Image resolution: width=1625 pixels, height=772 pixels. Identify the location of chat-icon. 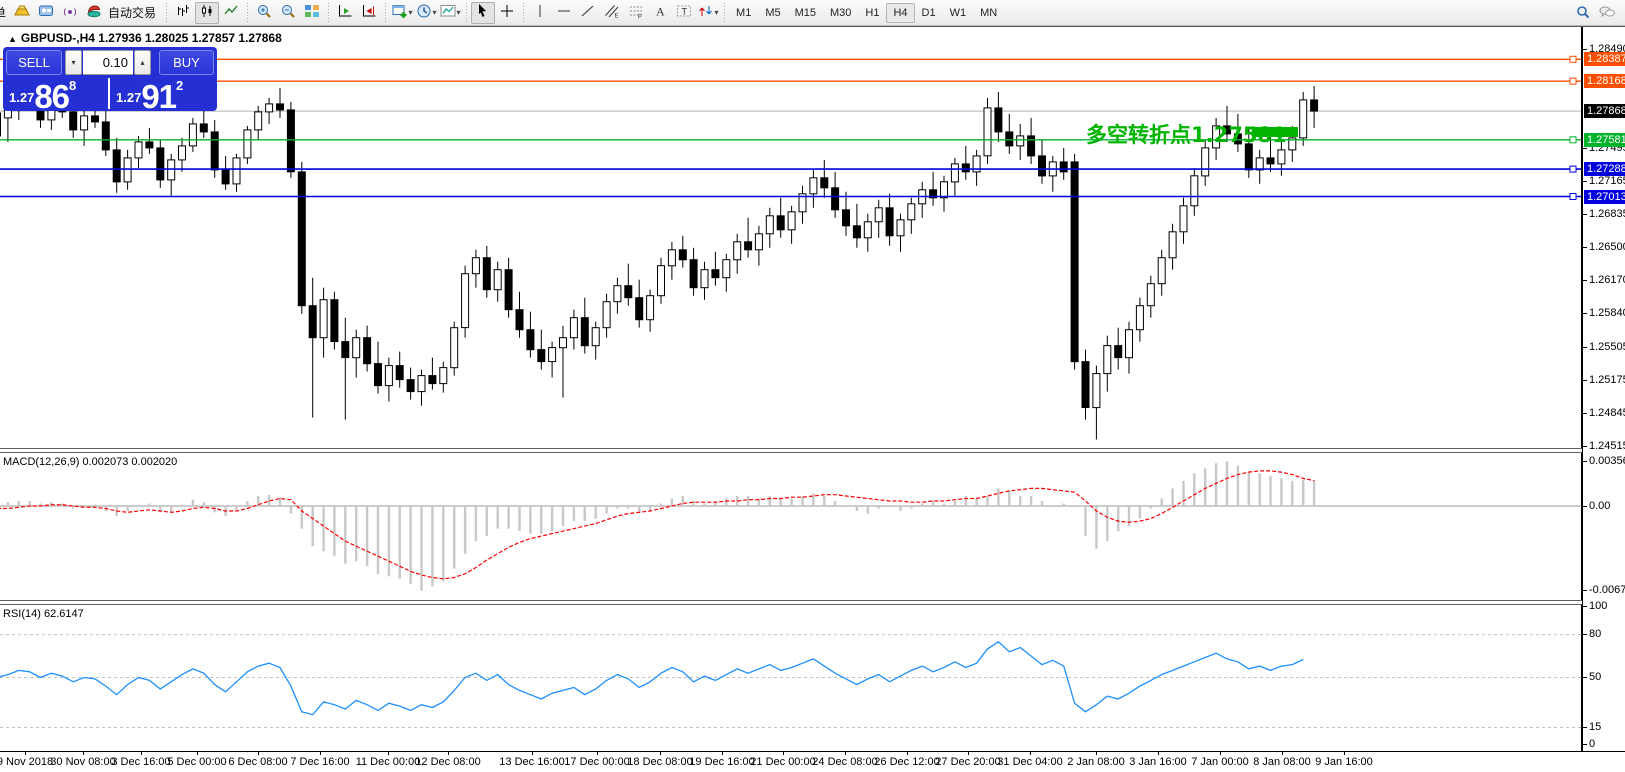
(1607, 12).